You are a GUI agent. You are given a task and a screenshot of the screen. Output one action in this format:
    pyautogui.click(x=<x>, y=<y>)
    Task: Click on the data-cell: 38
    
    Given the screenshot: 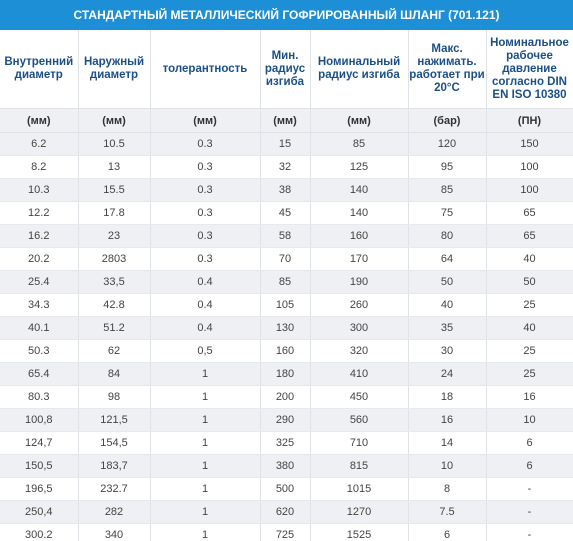 What is the action you would take?
    pyautogui.click(x=285, y=190)
    